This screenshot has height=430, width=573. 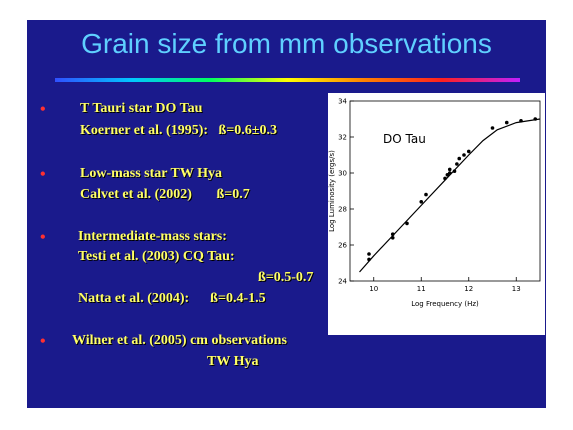 I want to click on x-tick-label: 11, so click(x=421, y=289).